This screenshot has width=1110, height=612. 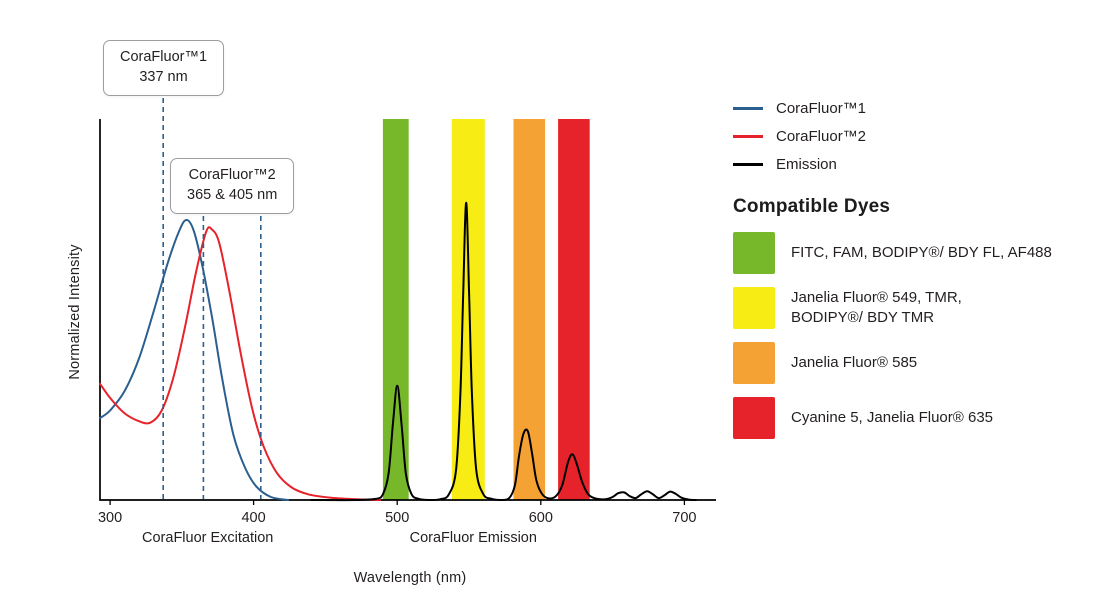 I want to click on x-tick-label: 600, so click(x=541, y=518).